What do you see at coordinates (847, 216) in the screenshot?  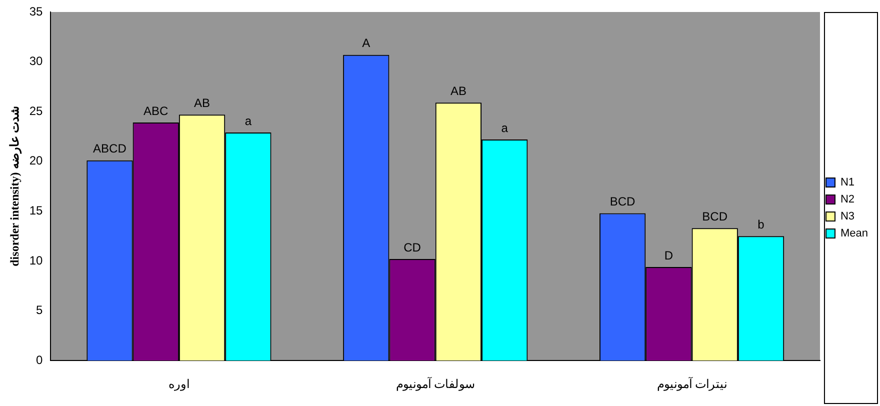 I see `legend-label: N3` at bounding box center [847, 216].